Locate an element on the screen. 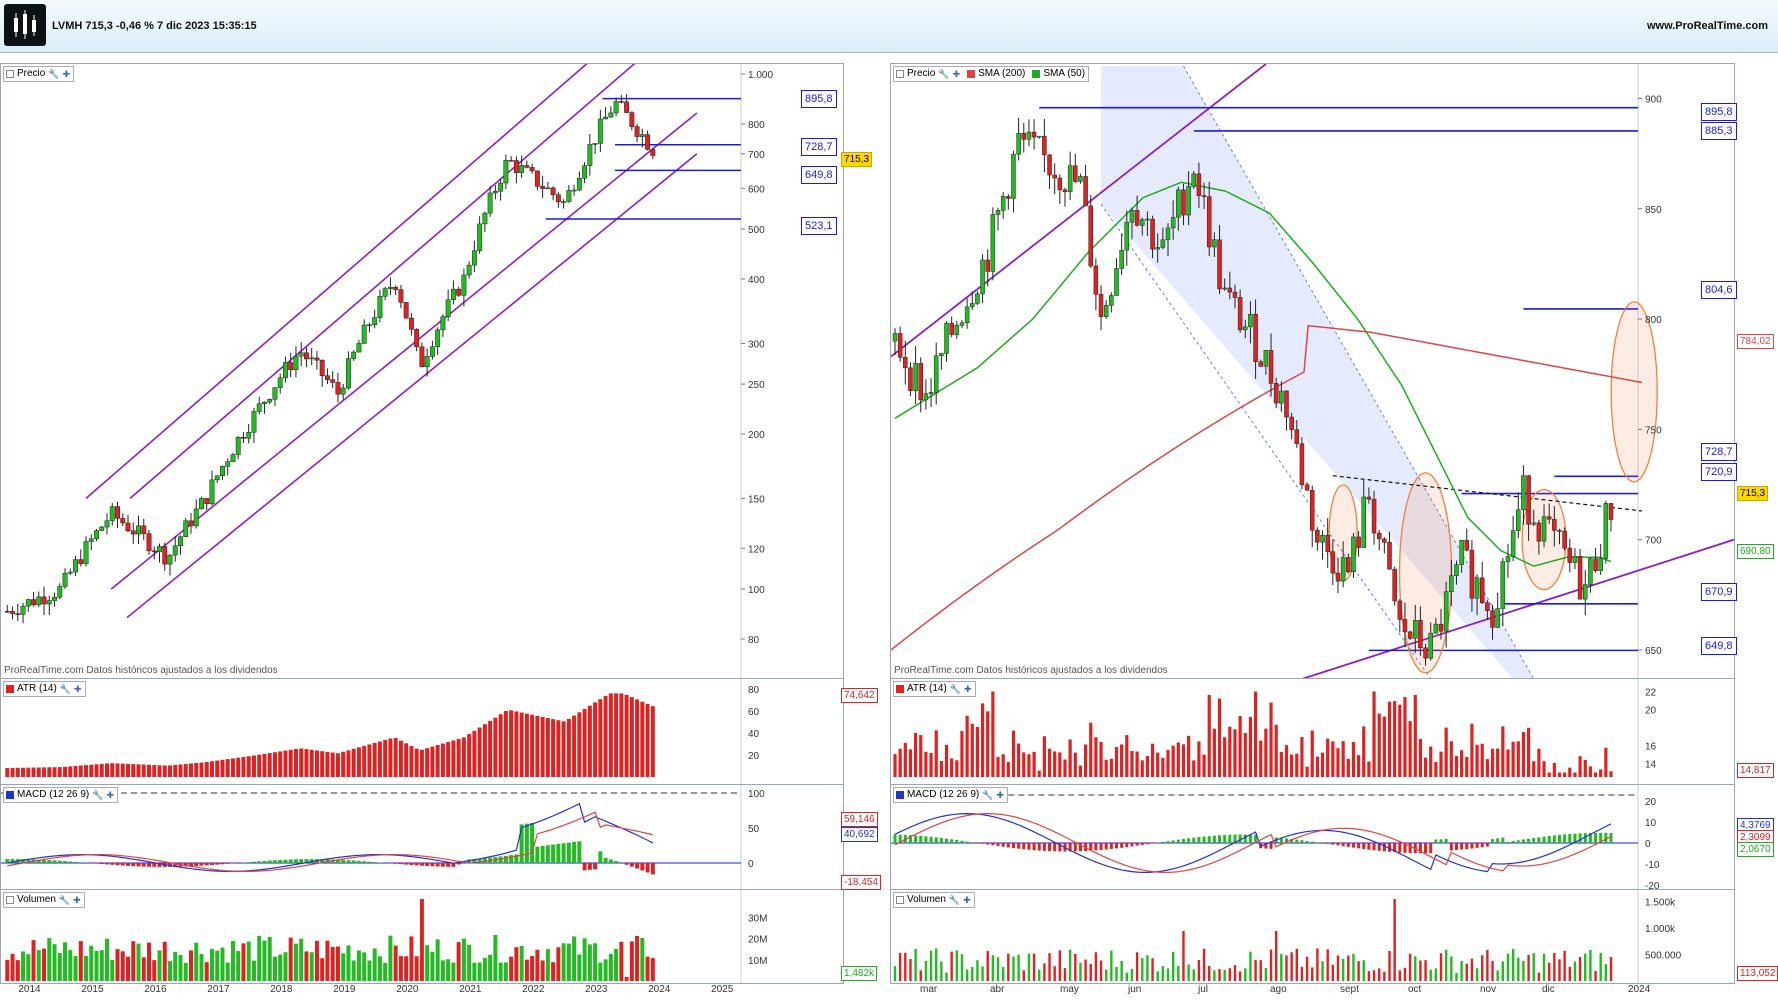 Image resolution: width=1778 pixels, height=1000 pixels. sma50-text: SMA (50) is located at coordinates (1064, 73).